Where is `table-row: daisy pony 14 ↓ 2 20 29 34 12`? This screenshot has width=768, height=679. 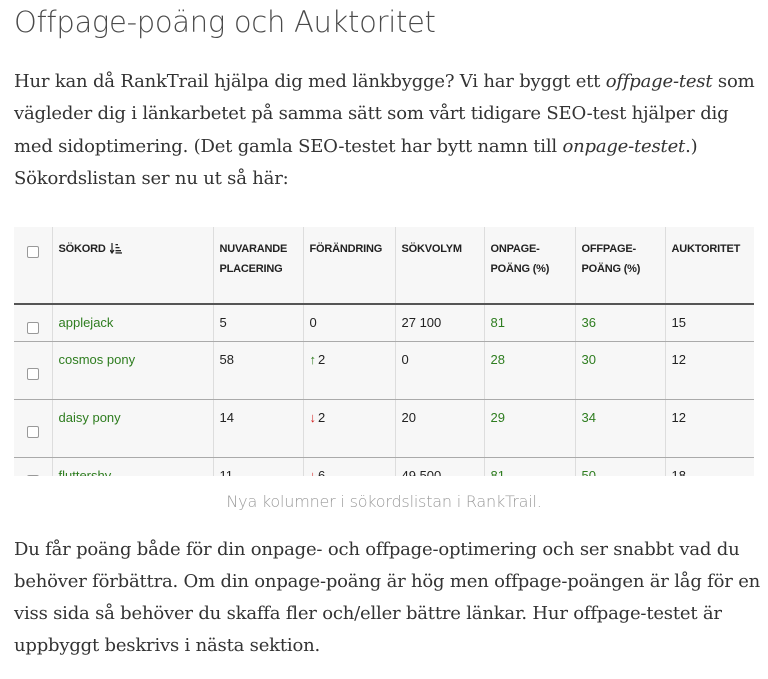 table-row: daisy pony 14 ↓ 2 20 29 34 12 is located at coordinates (384, 428).